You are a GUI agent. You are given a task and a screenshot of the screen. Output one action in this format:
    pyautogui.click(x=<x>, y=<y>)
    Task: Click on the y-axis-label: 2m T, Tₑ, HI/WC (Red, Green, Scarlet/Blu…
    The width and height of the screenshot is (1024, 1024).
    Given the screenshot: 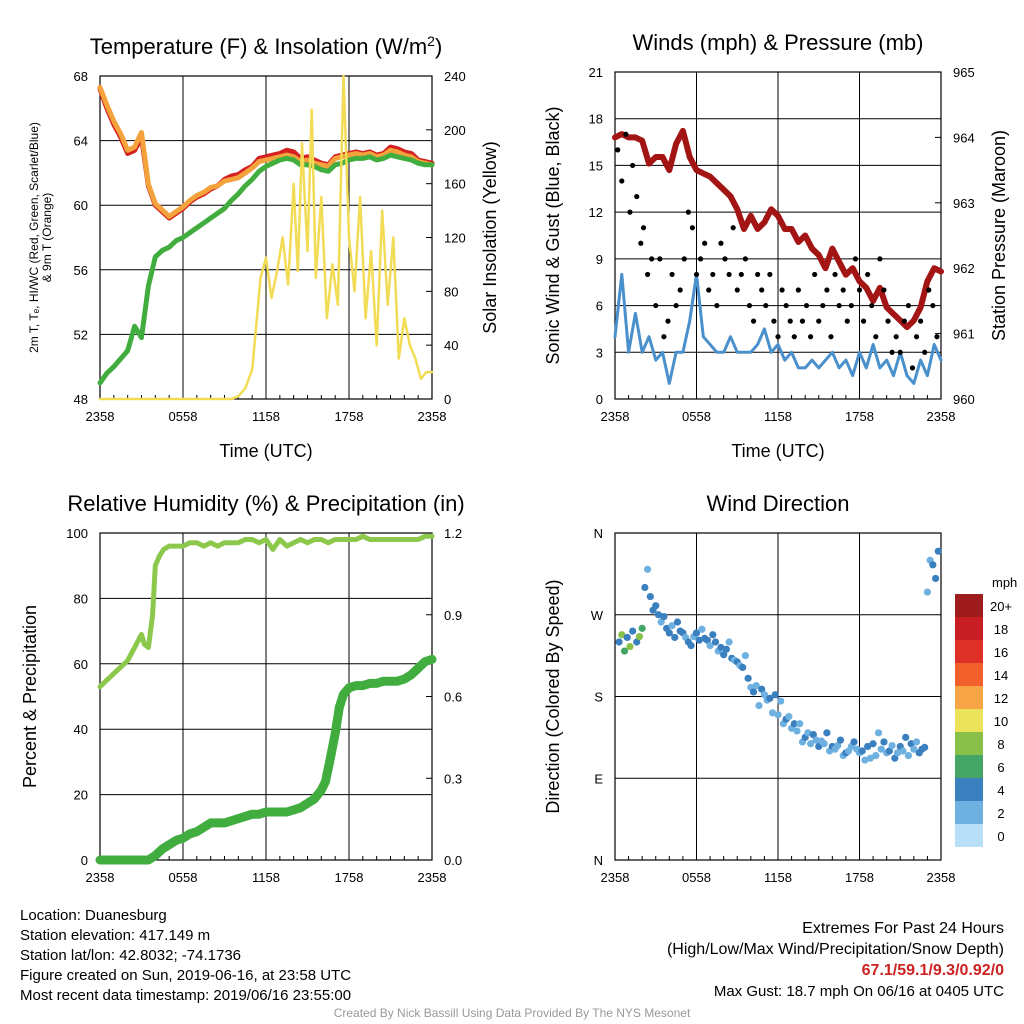 What is the action you would take?
    pyautogui.click(x=34, y=237)
    